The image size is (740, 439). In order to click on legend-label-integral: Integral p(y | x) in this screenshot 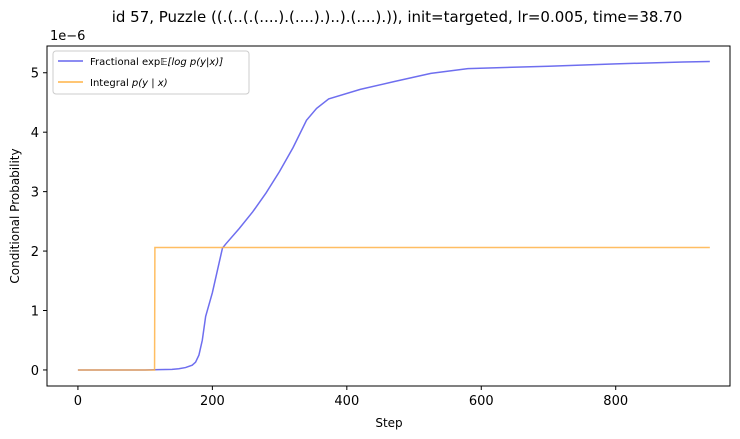, I will do `click(129, 83)`.